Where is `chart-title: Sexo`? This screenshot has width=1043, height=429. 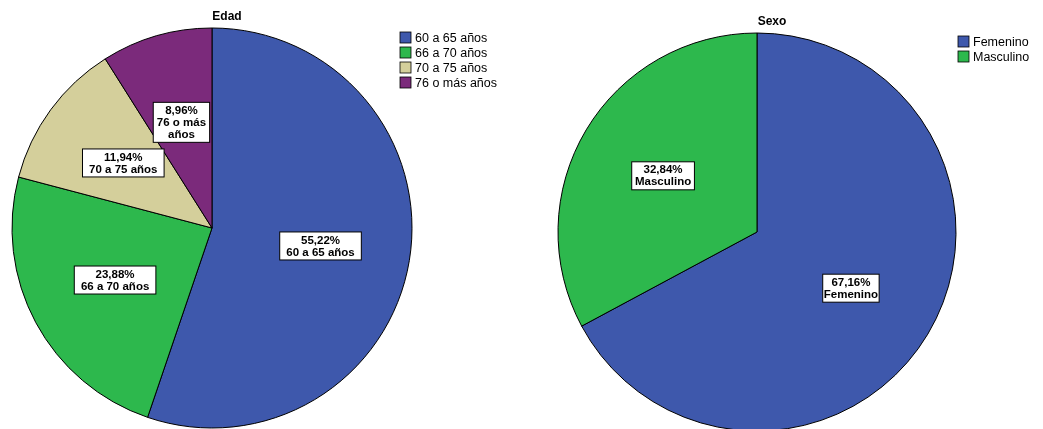
chart-title: Sexo is located at coordinates (772, 21).